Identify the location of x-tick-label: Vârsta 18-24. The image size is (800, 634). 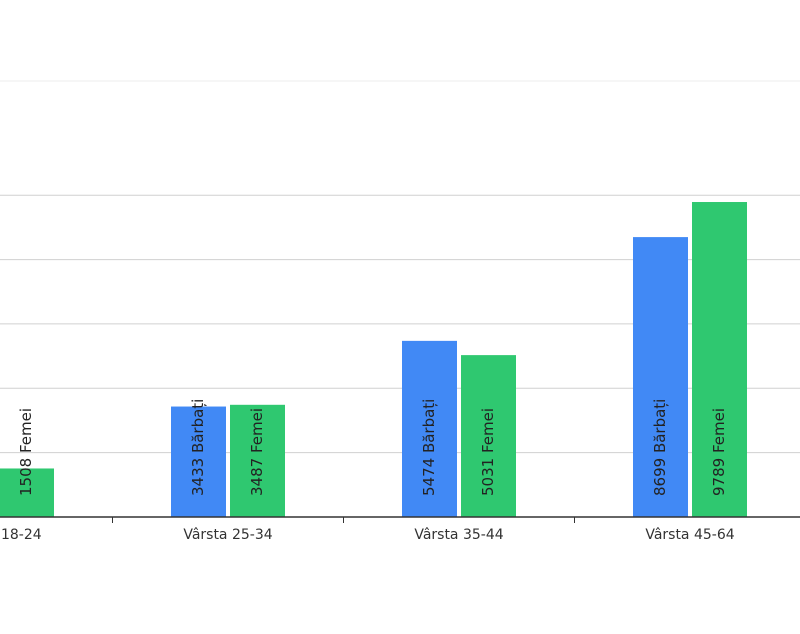
(21, 535).